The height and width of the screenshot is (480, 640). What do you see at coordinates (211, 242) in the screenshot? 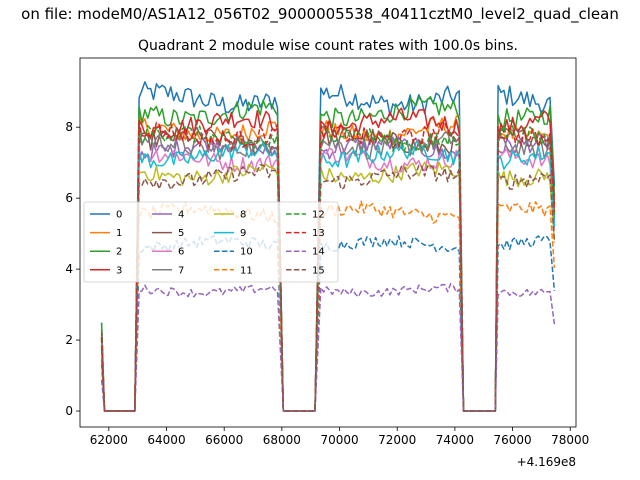
I see `legend-frame` at bounding box center [211, 242].